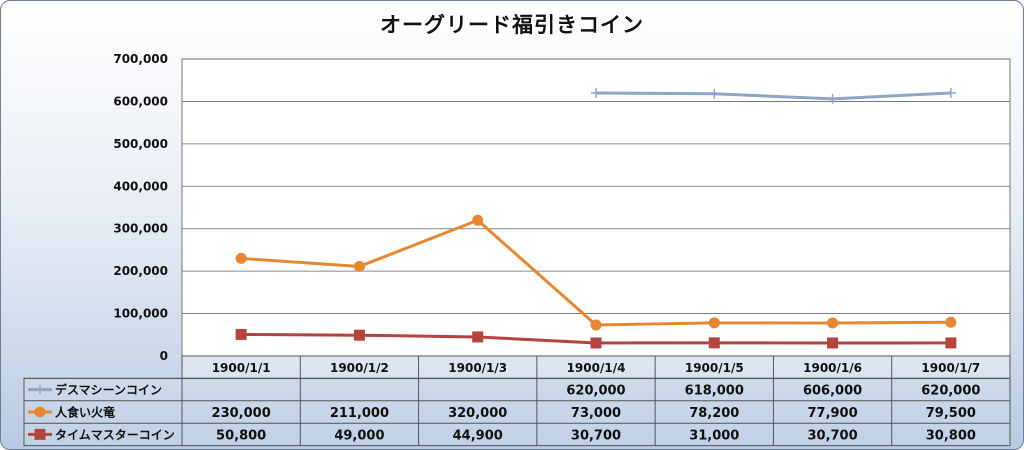 The width and height of the screenshot is (1024, 450). I want to click on y-tick-label: 600,000, so click(140, 101).